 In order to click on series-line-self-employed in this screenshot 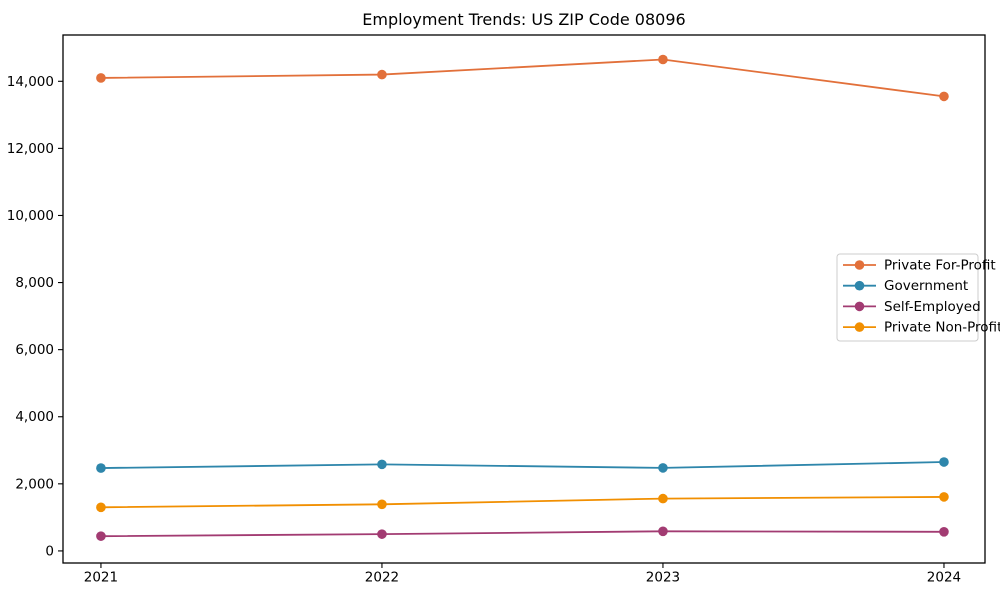, I will do `click(522, 534)`.